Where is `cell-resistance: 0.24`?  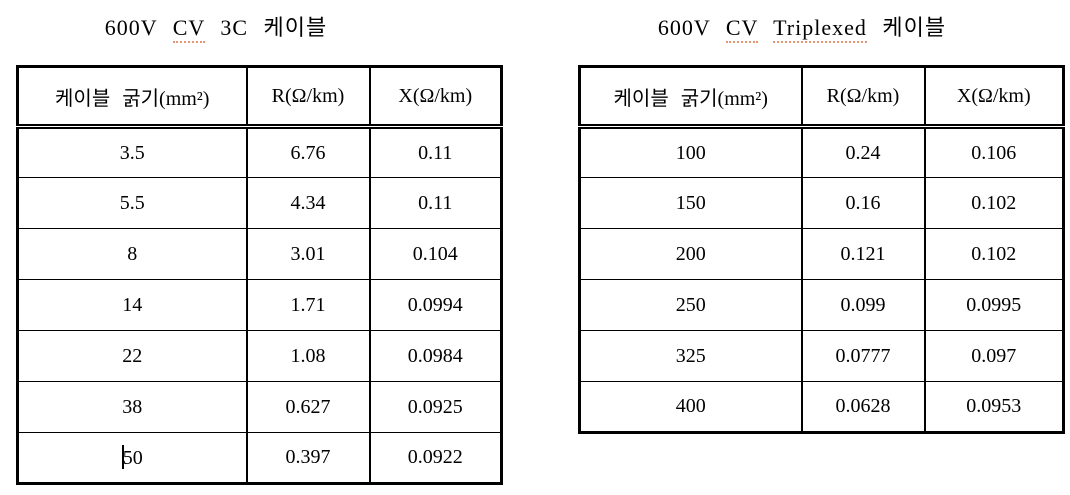
cell-resistance: 0.24 is located at coordinates (863, 152).